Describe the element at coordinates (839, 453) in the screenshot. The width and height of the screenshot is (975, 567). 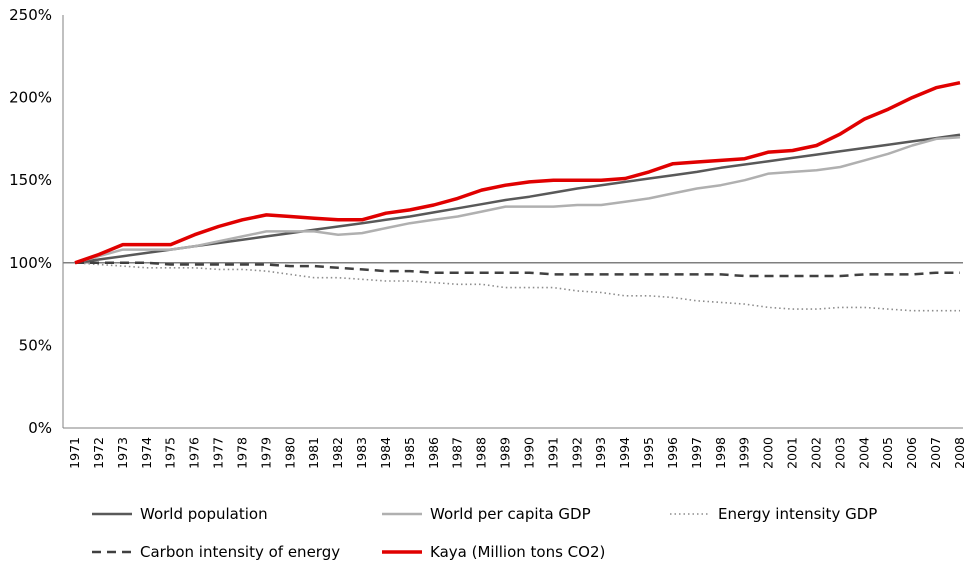
I see `x-tick-label: 2003` at that location.